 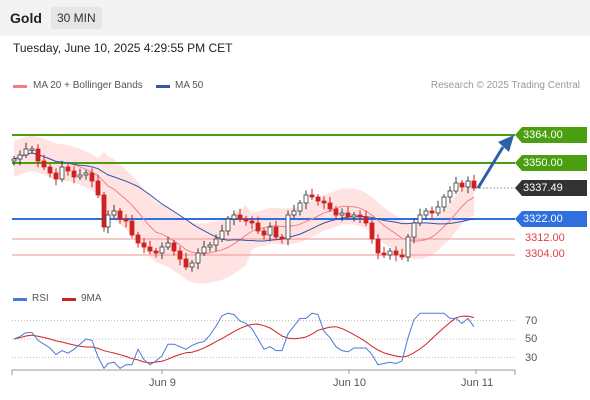 What do you see at coordinates (88, 85) in the screenshot?
I see `ma20-legend-label: MA 20 + Bollinger Bands` at bounding box center [88, 85].